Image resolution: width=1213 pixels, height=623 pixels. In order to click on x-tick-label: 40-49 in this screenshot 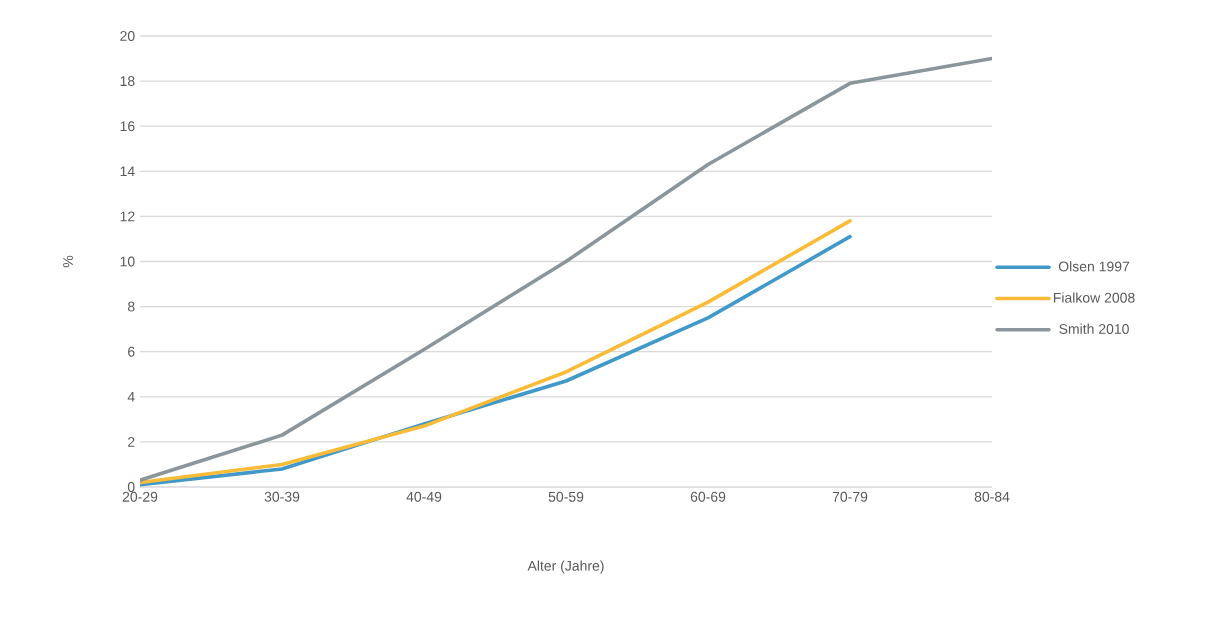, I will do `click(424, 496)`.